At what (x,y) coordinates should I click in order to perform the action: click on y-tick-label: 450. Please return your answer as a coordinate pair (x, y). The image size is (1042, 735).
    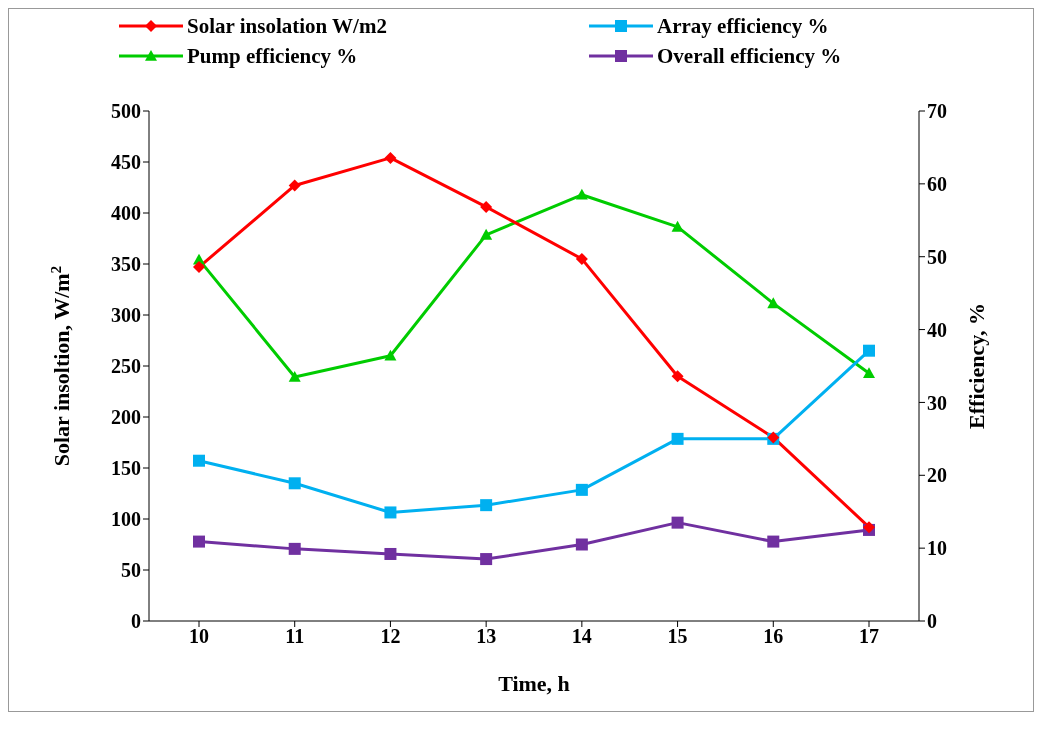
    Looking at the image, I should click on (126, 162).